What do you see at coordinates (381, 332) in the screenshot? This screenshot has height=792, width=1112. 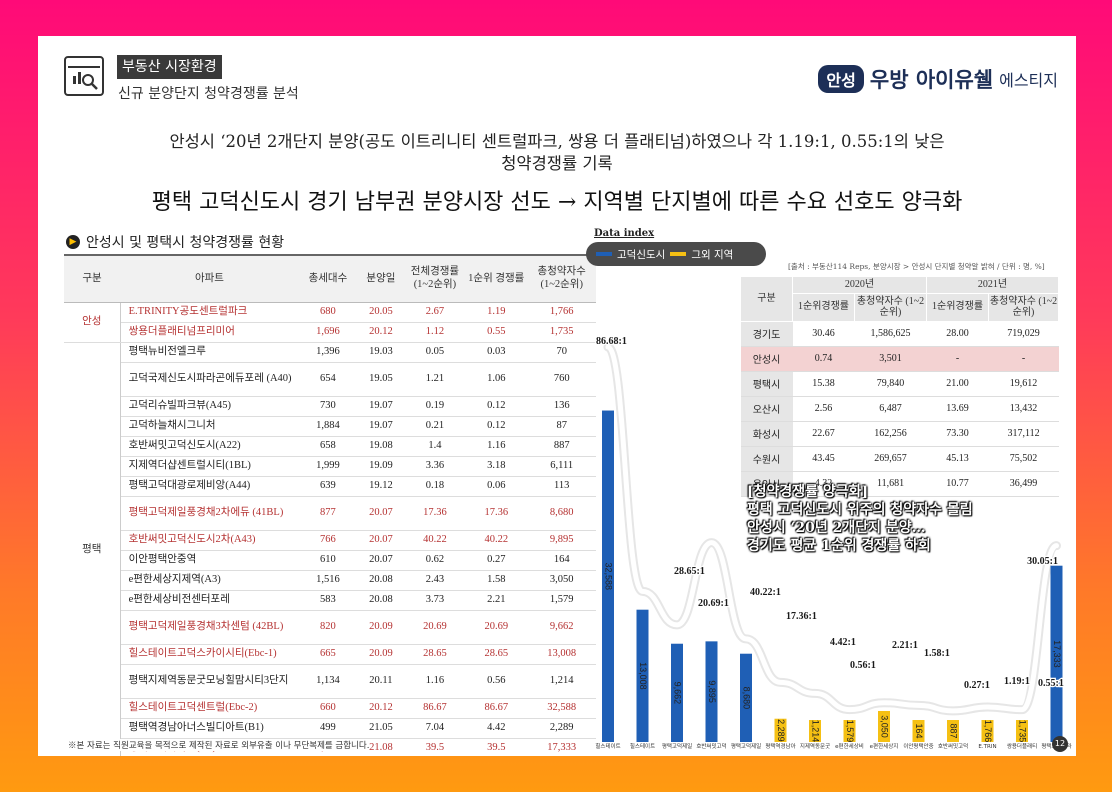 I see `date-cell: 20.12` at bounding box center [381, 332].